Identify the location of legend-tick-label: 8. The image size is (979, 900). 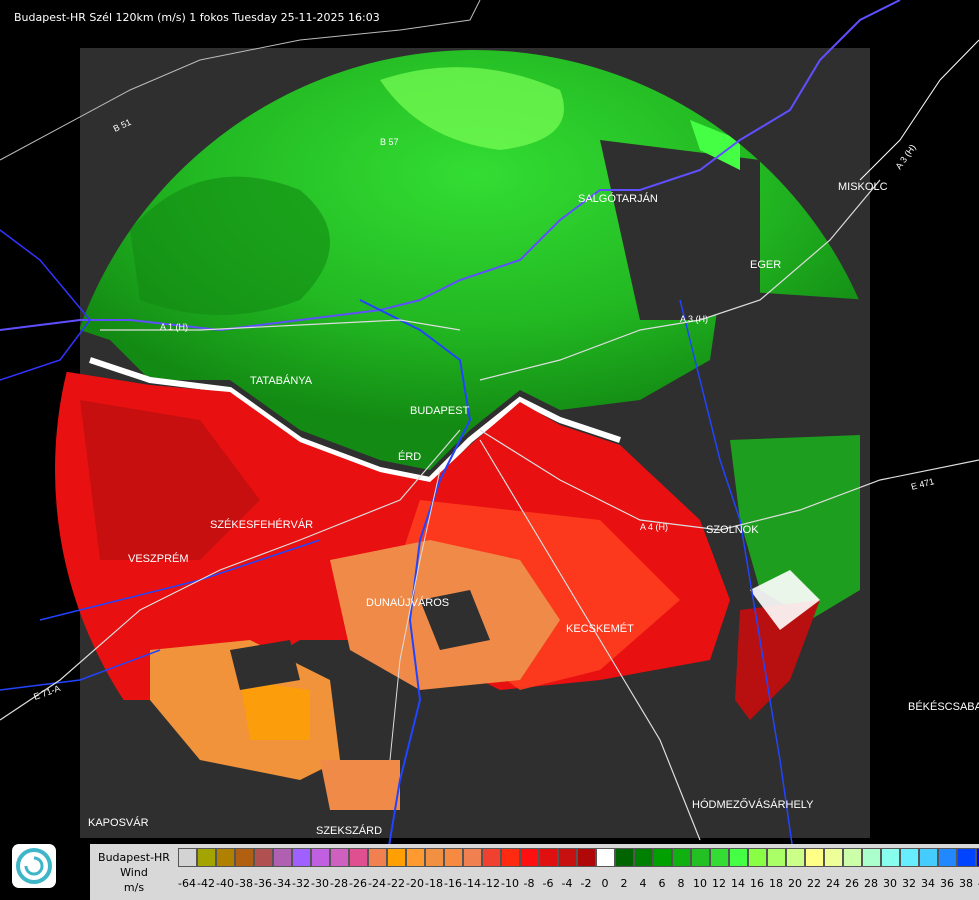
(681, 883).